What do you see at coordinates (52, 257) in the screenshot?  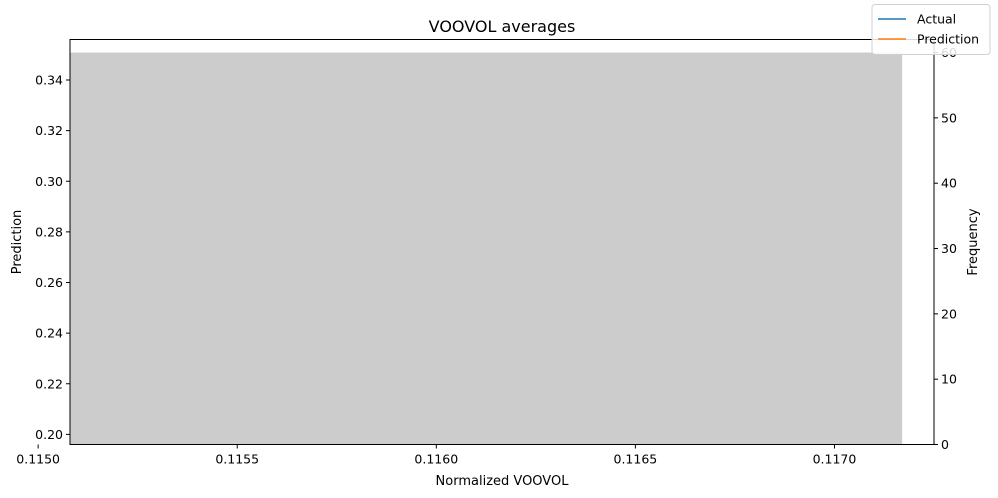 I see `y-left-axis-ticks: 0.20 0.22 0.24 0.26 0.28 0.30 0.32 0.34` at bounding box center [52, 257].